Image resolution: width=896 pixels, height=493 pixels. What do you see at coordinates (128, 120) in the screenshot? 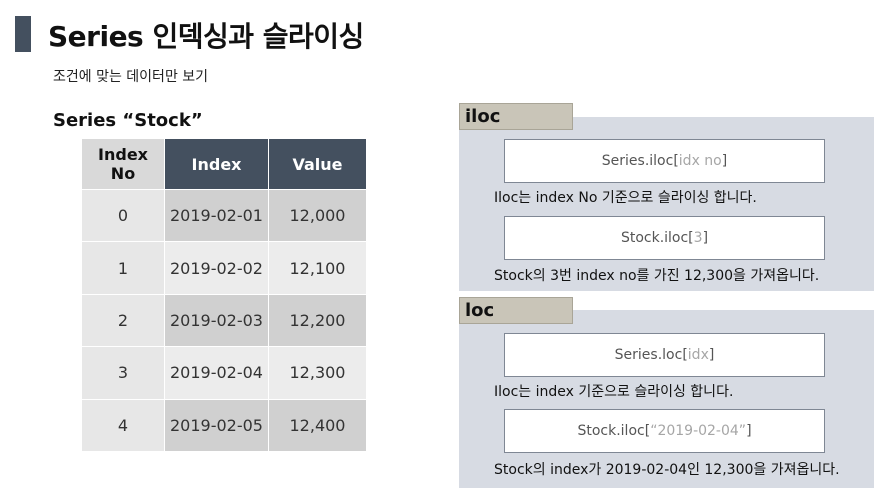
I see `series-label: Series “Stock”` at bounding box center [128, 120].